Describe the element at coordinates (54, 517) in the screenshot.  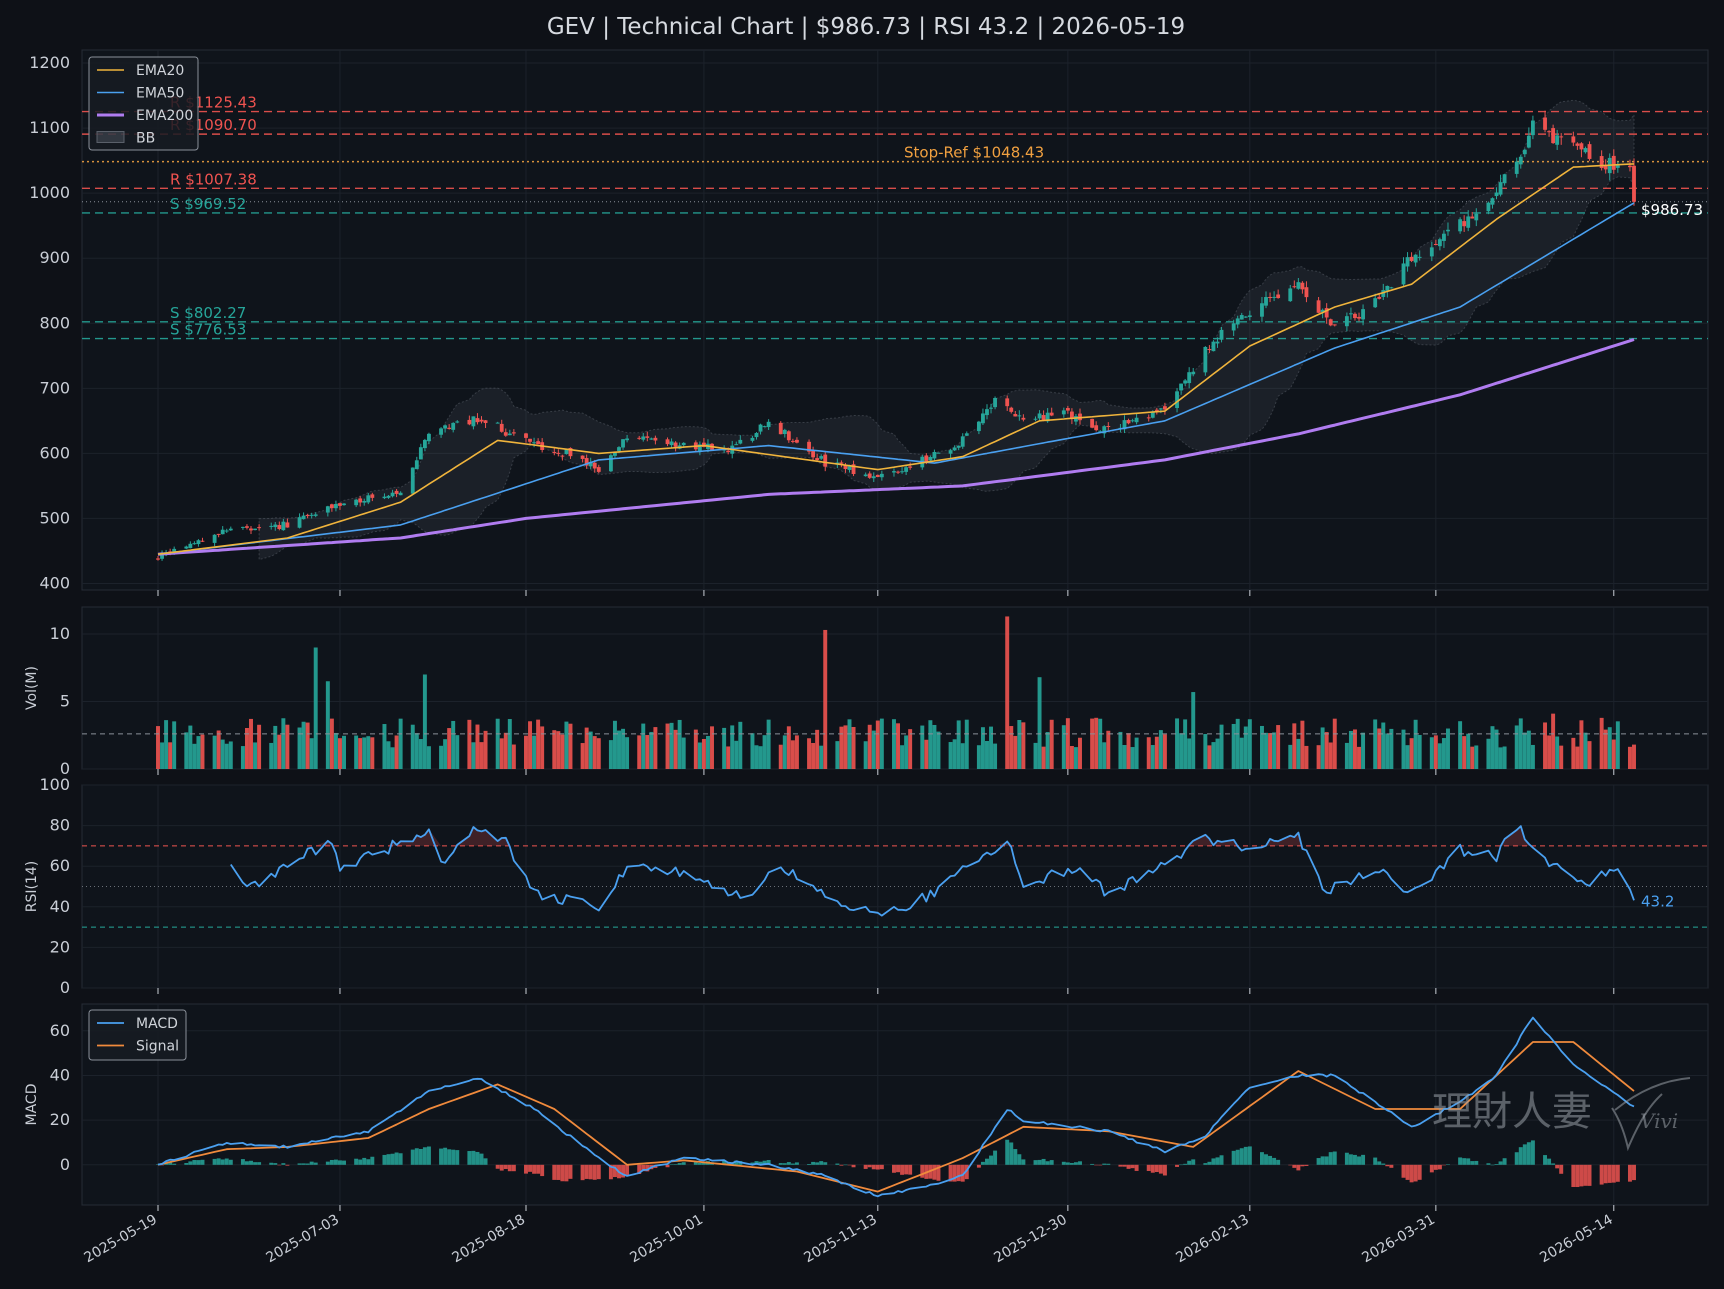
I see `price-y-tick-label: 500` at that location.